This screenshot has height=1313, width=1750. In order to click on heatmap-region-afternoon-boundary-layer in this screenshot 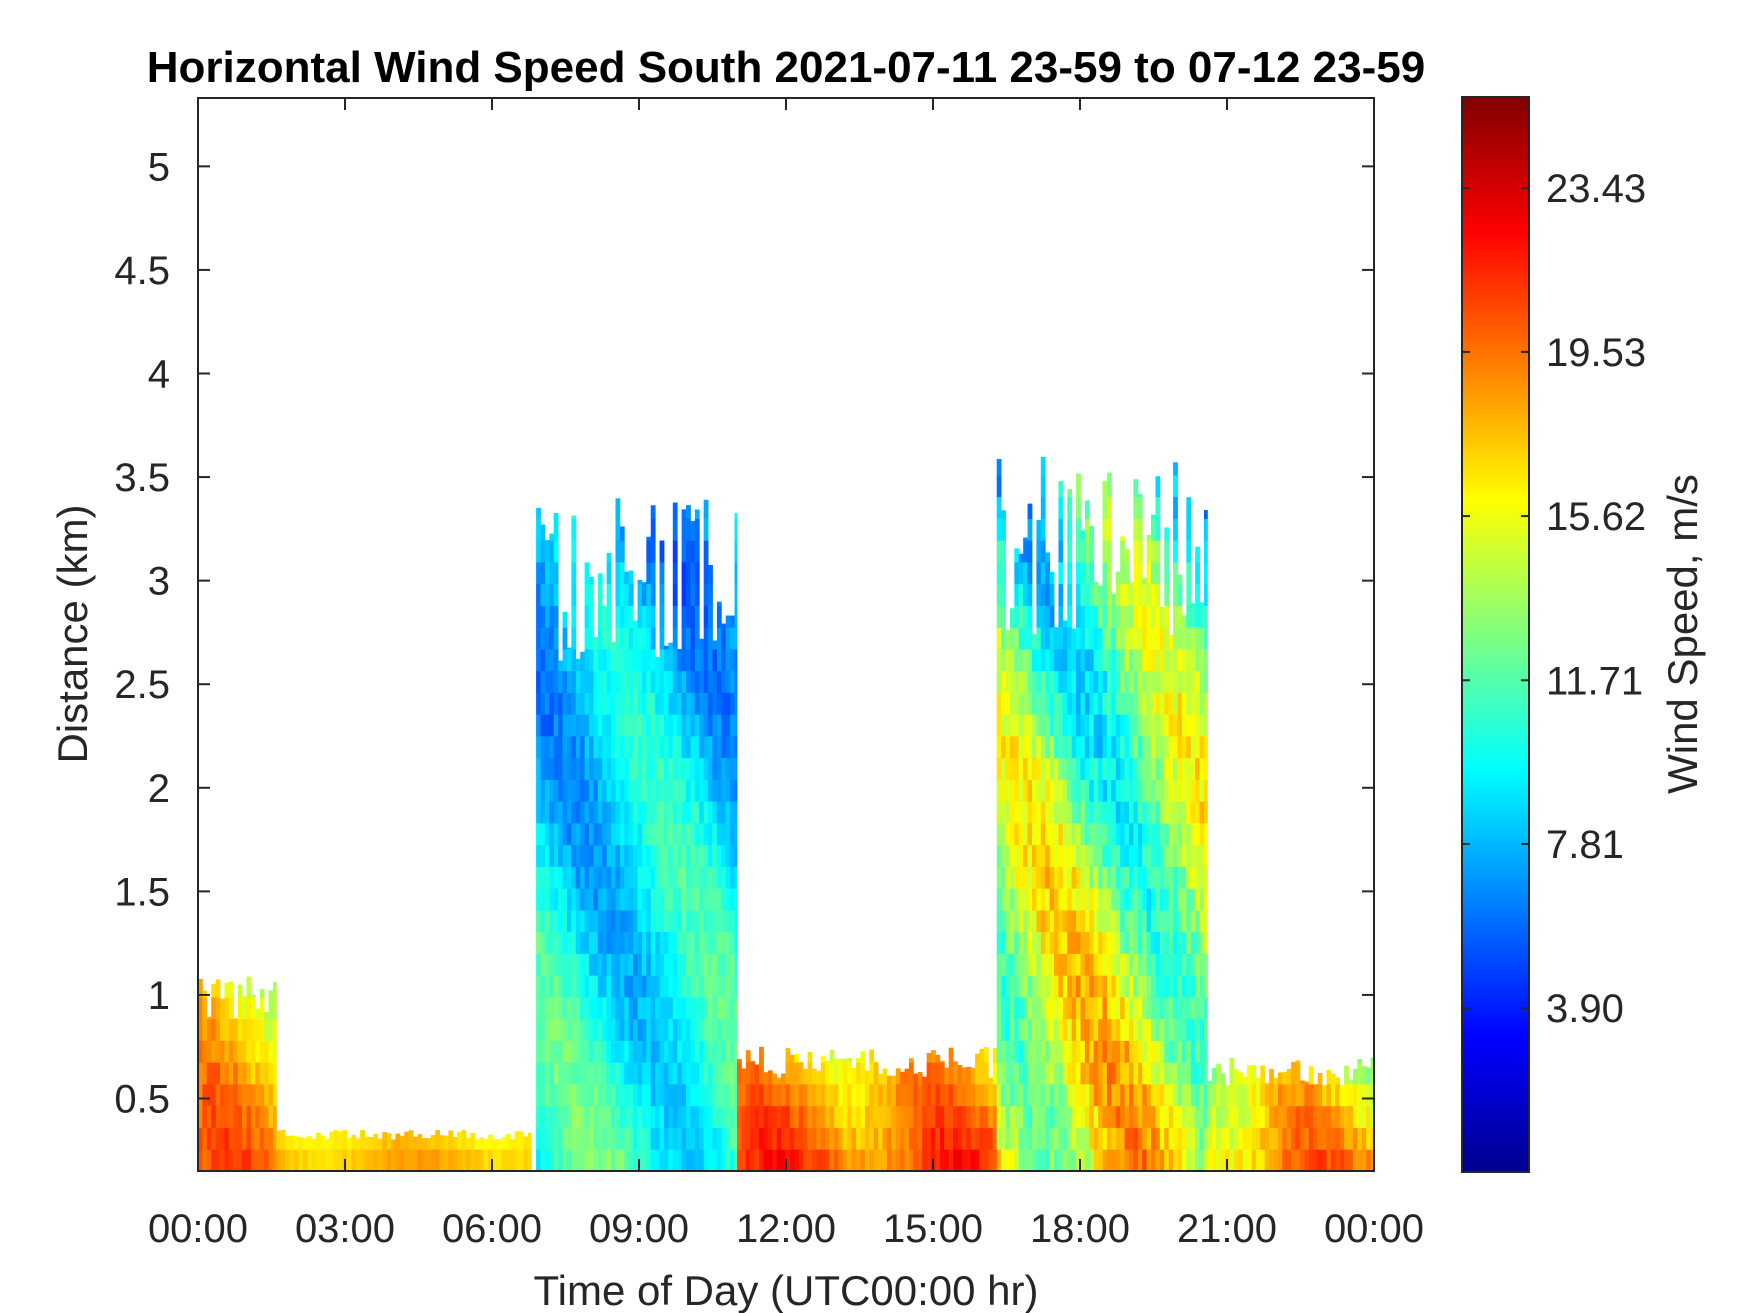, I will do `click(1102, 813)`.